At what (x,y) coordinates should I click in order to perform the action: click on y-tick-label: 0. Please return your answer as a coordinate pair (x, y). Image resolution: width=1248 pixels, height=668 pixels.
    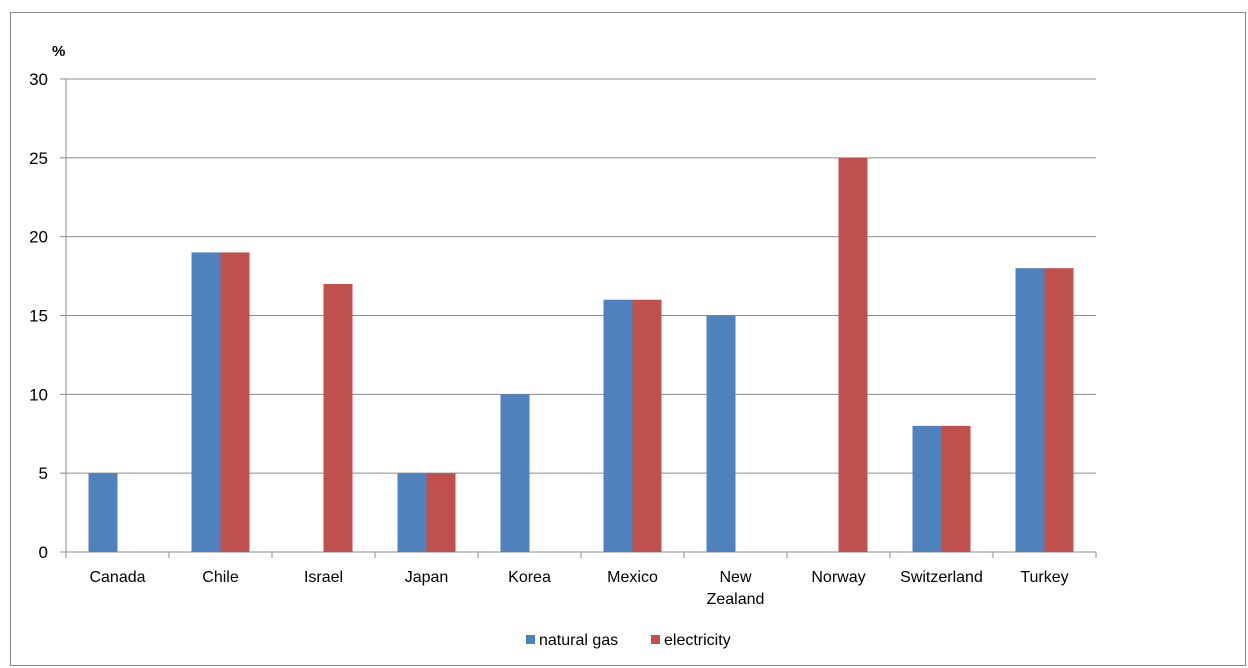
    Looking at the image, I should click on (43, 552).